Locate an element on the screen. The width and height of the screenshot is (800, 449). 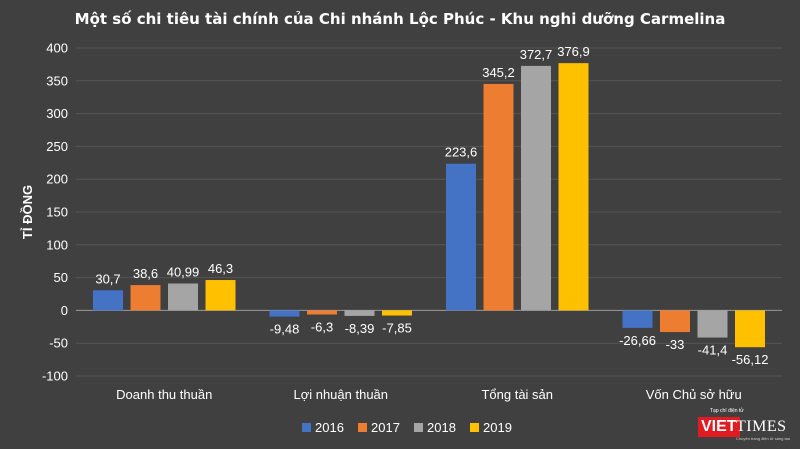
legend-label: 2017 is located at coordinates (385, 427).